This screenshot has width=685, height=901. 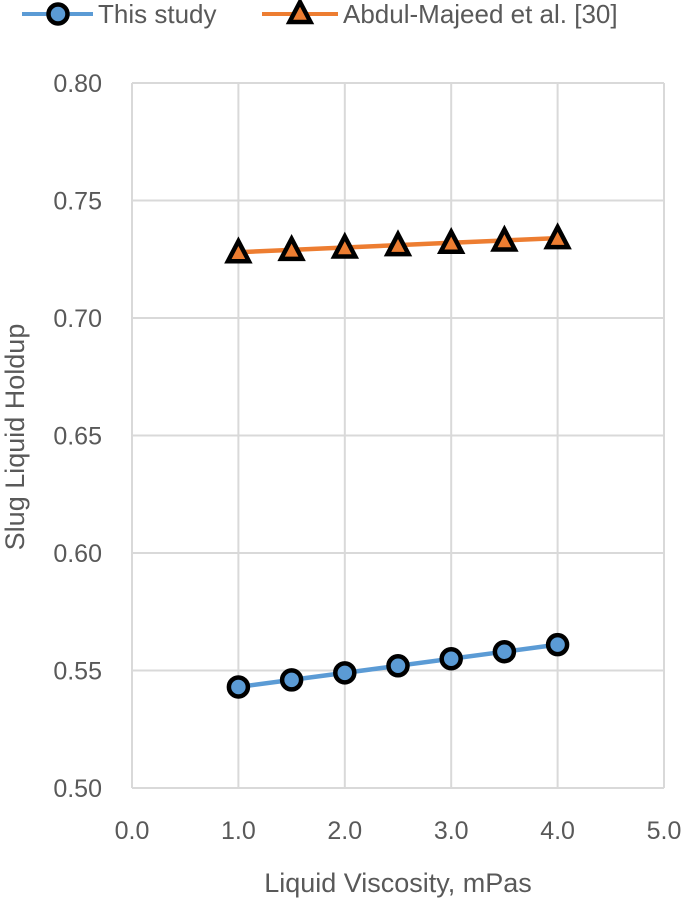 I want to click on x-axis-title: Liquid Viscosity, mPas, so click(x=398, y=883).